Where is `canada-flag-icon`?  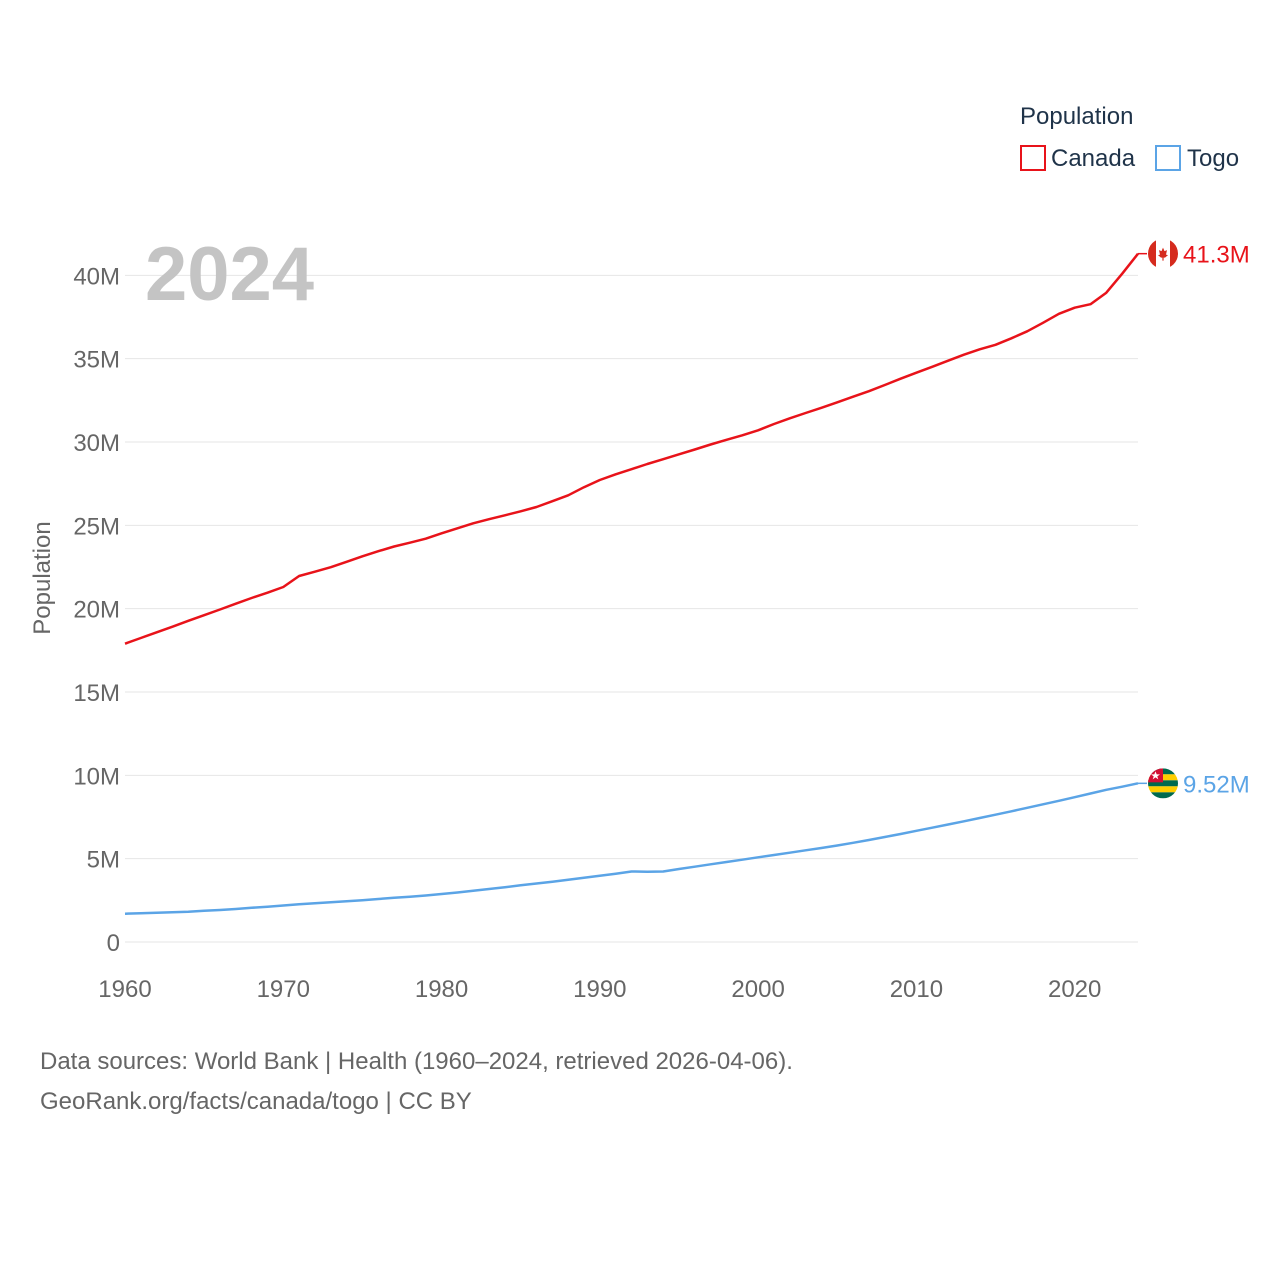
canada-flag-icon is located at coordinates (1163, 253).